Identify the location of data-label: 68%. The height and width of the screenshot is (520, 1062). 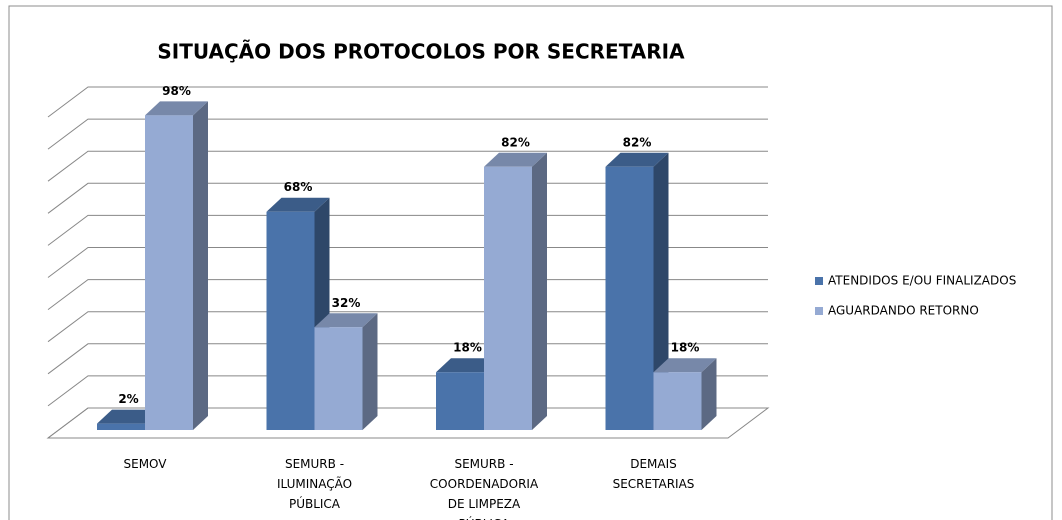
(298, 187).